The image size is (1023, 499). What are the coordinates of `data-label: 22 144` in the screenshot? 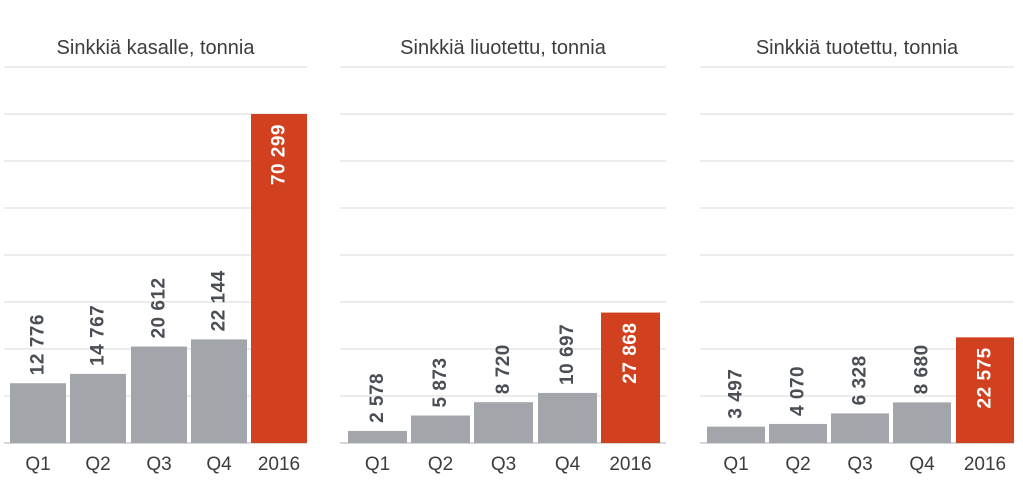 It's located at (219, 300).